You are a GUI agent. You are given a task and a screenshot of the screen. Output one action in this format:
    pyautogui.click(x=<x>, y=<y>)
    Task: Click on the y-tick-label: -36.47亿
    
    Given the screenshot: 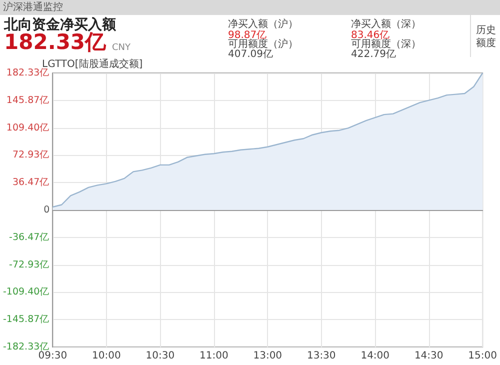 What is the action you would take?
    pyautogui.click(x=29, y=237)
    